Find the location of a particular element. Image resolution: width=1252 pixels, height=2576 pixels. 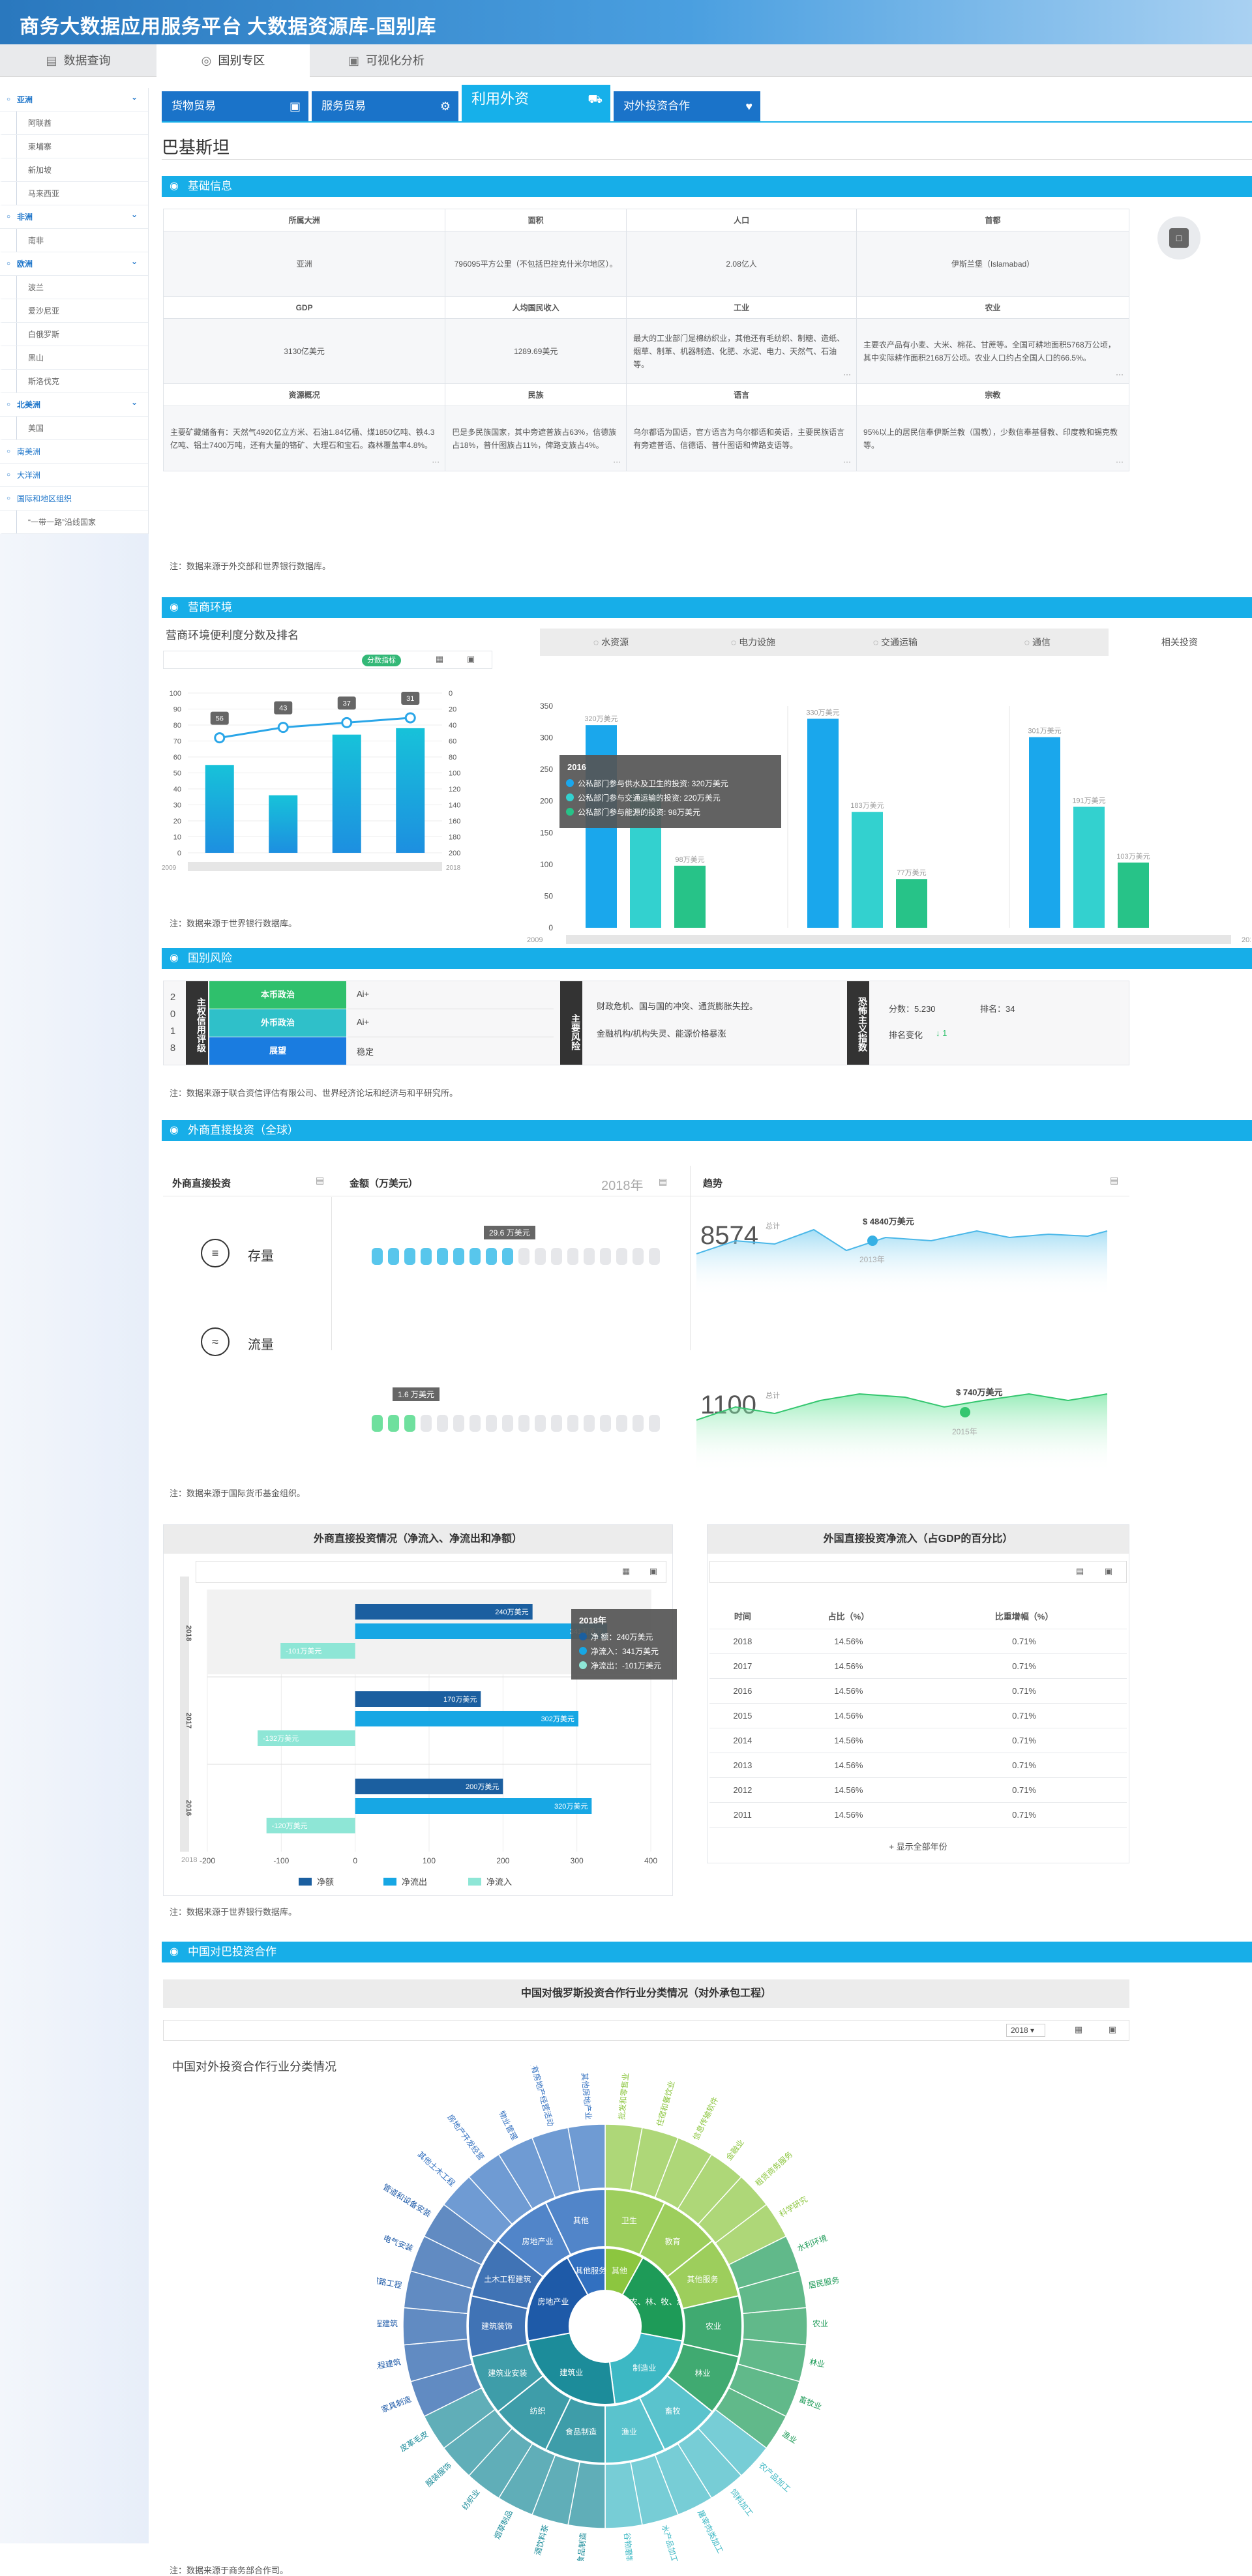

sunburst-outer-segment is located at coordinates (435, 2326).